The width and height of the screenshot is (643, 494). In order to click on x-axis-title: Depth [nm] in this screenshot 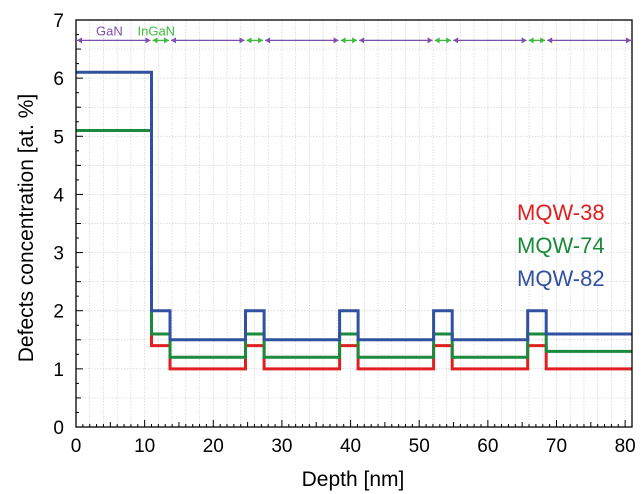, I will do `click(353, 479)`.